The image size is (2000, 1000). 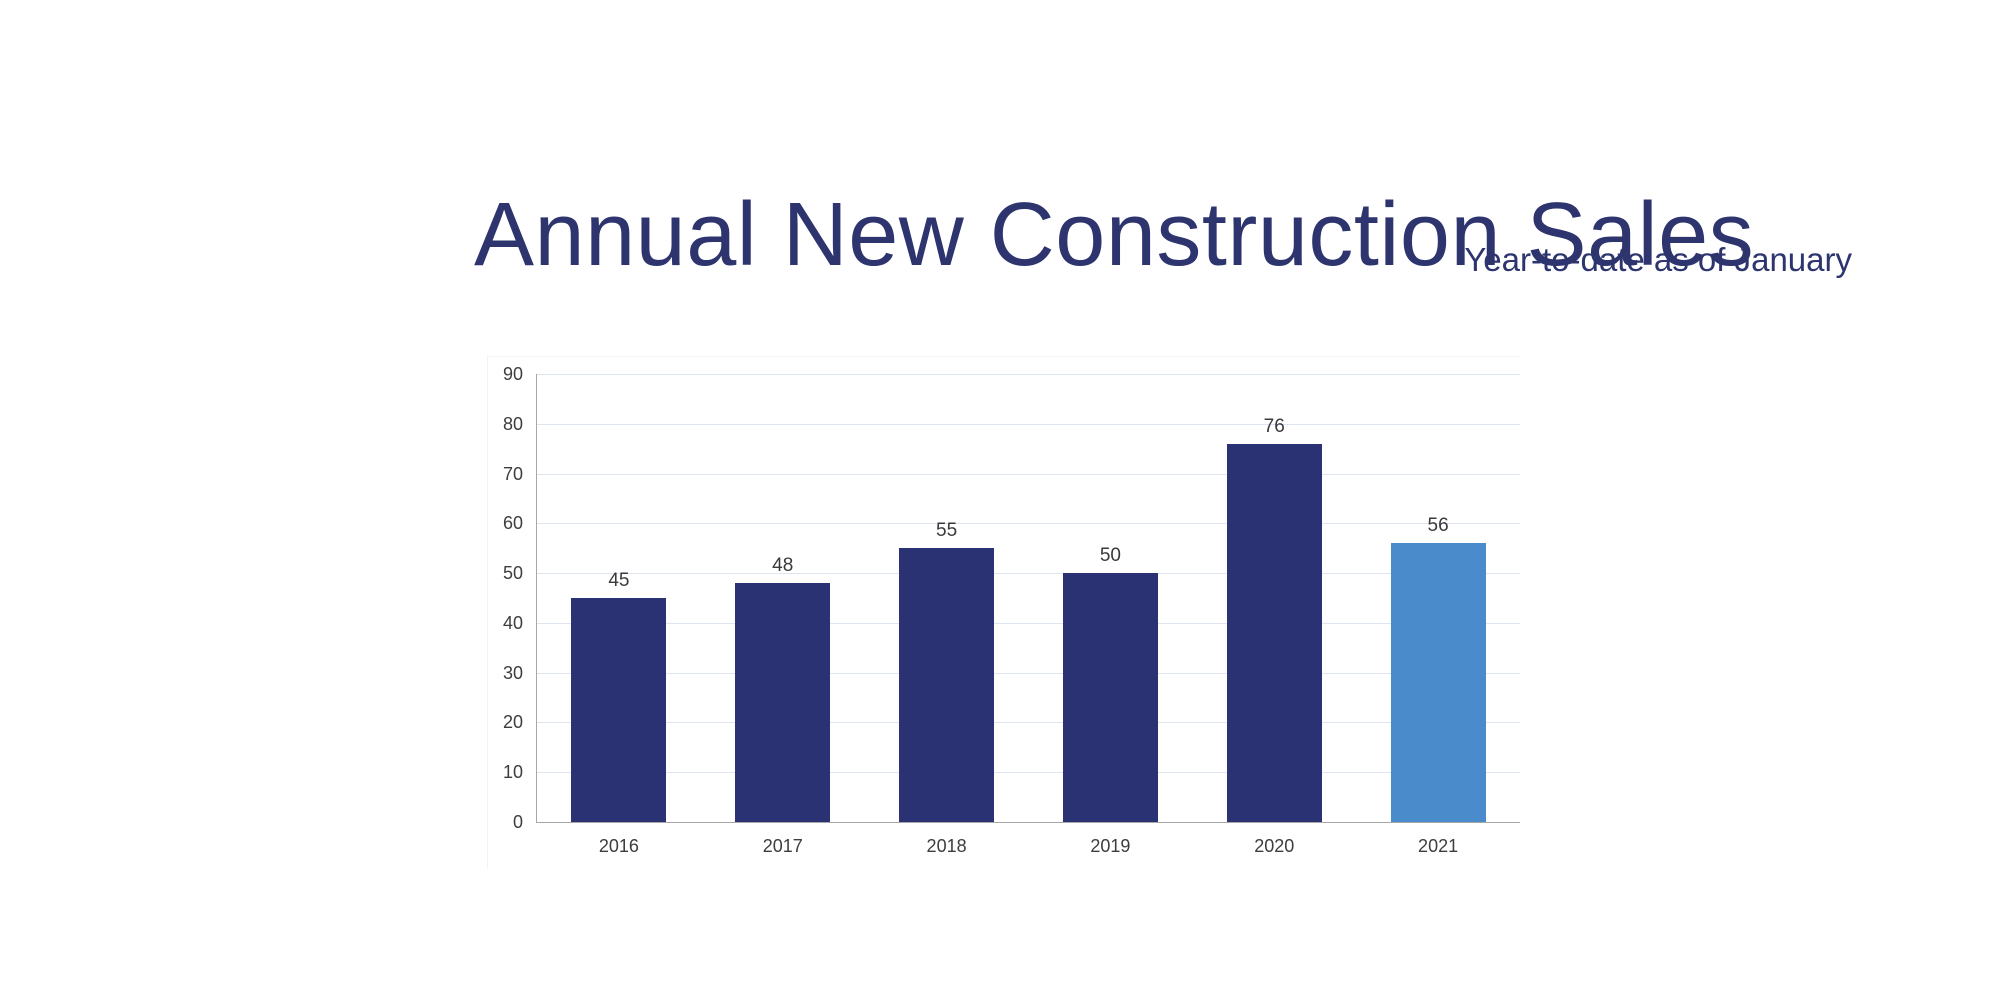 What do you see at coordinates (512, 672) in the screenshot?
I see `y-tick-label: 30` at bounding box center [512, 672].